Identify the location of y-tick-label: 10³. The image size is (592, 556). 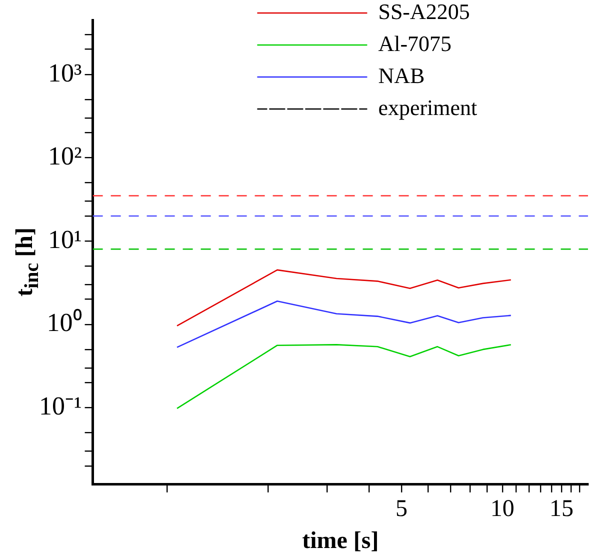
(65, 73).